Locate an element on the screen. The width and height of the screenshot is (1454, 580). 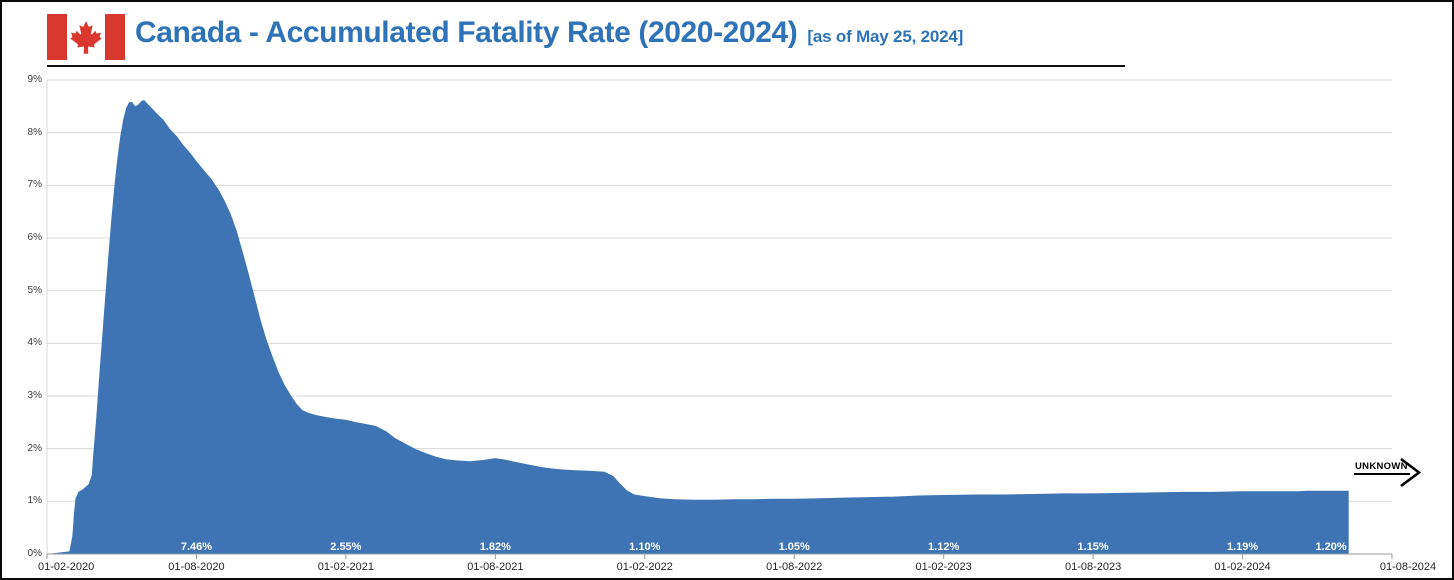
data-label: 7.46% is located at coordinates (196, 547).